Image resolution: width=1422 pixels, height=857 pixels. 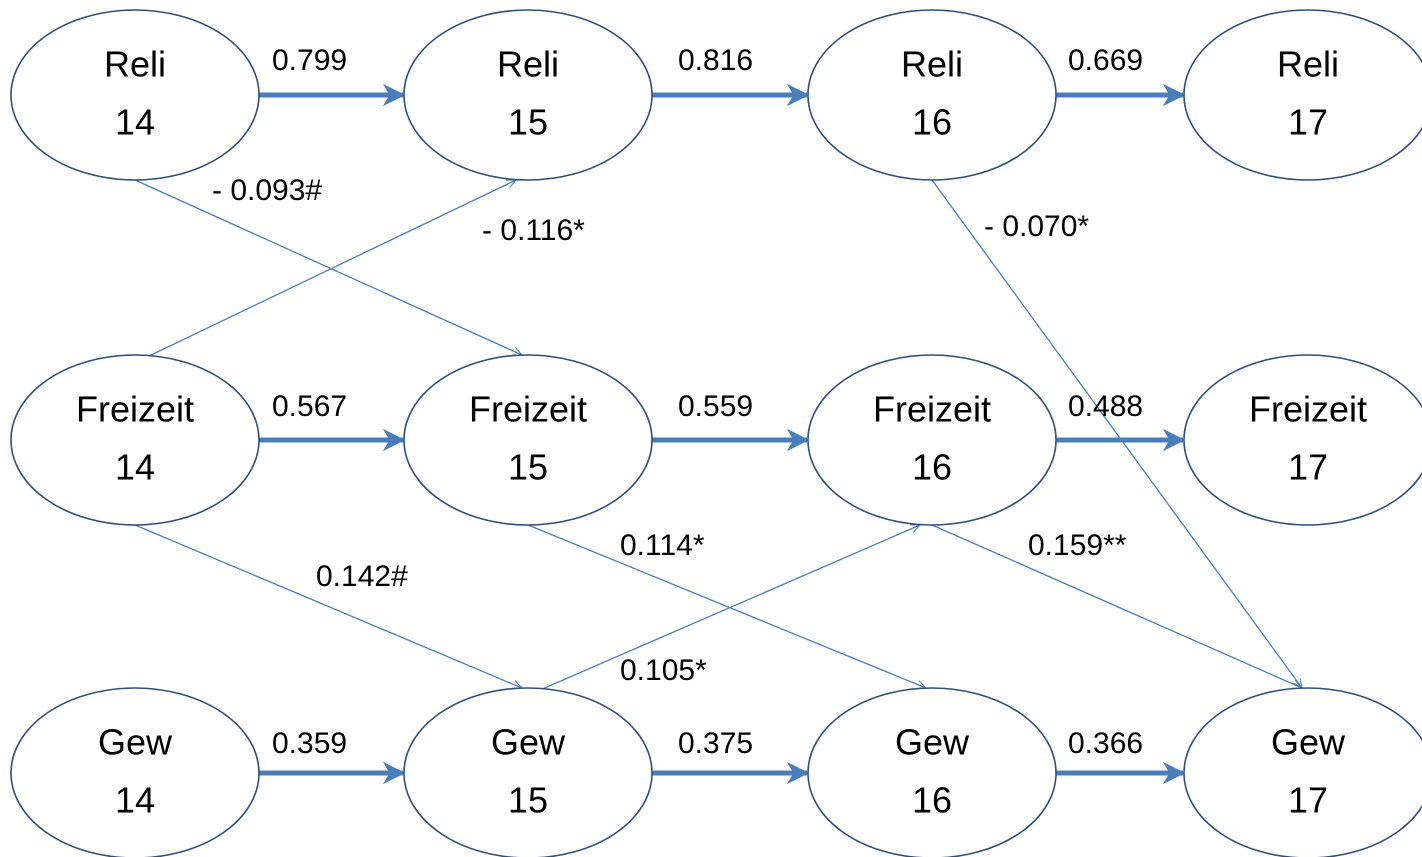 What do you see at coordinates (267, 190) in the screenshot?
I see `path-coefficient: - 0.093#` at bounding box center [267, 190].